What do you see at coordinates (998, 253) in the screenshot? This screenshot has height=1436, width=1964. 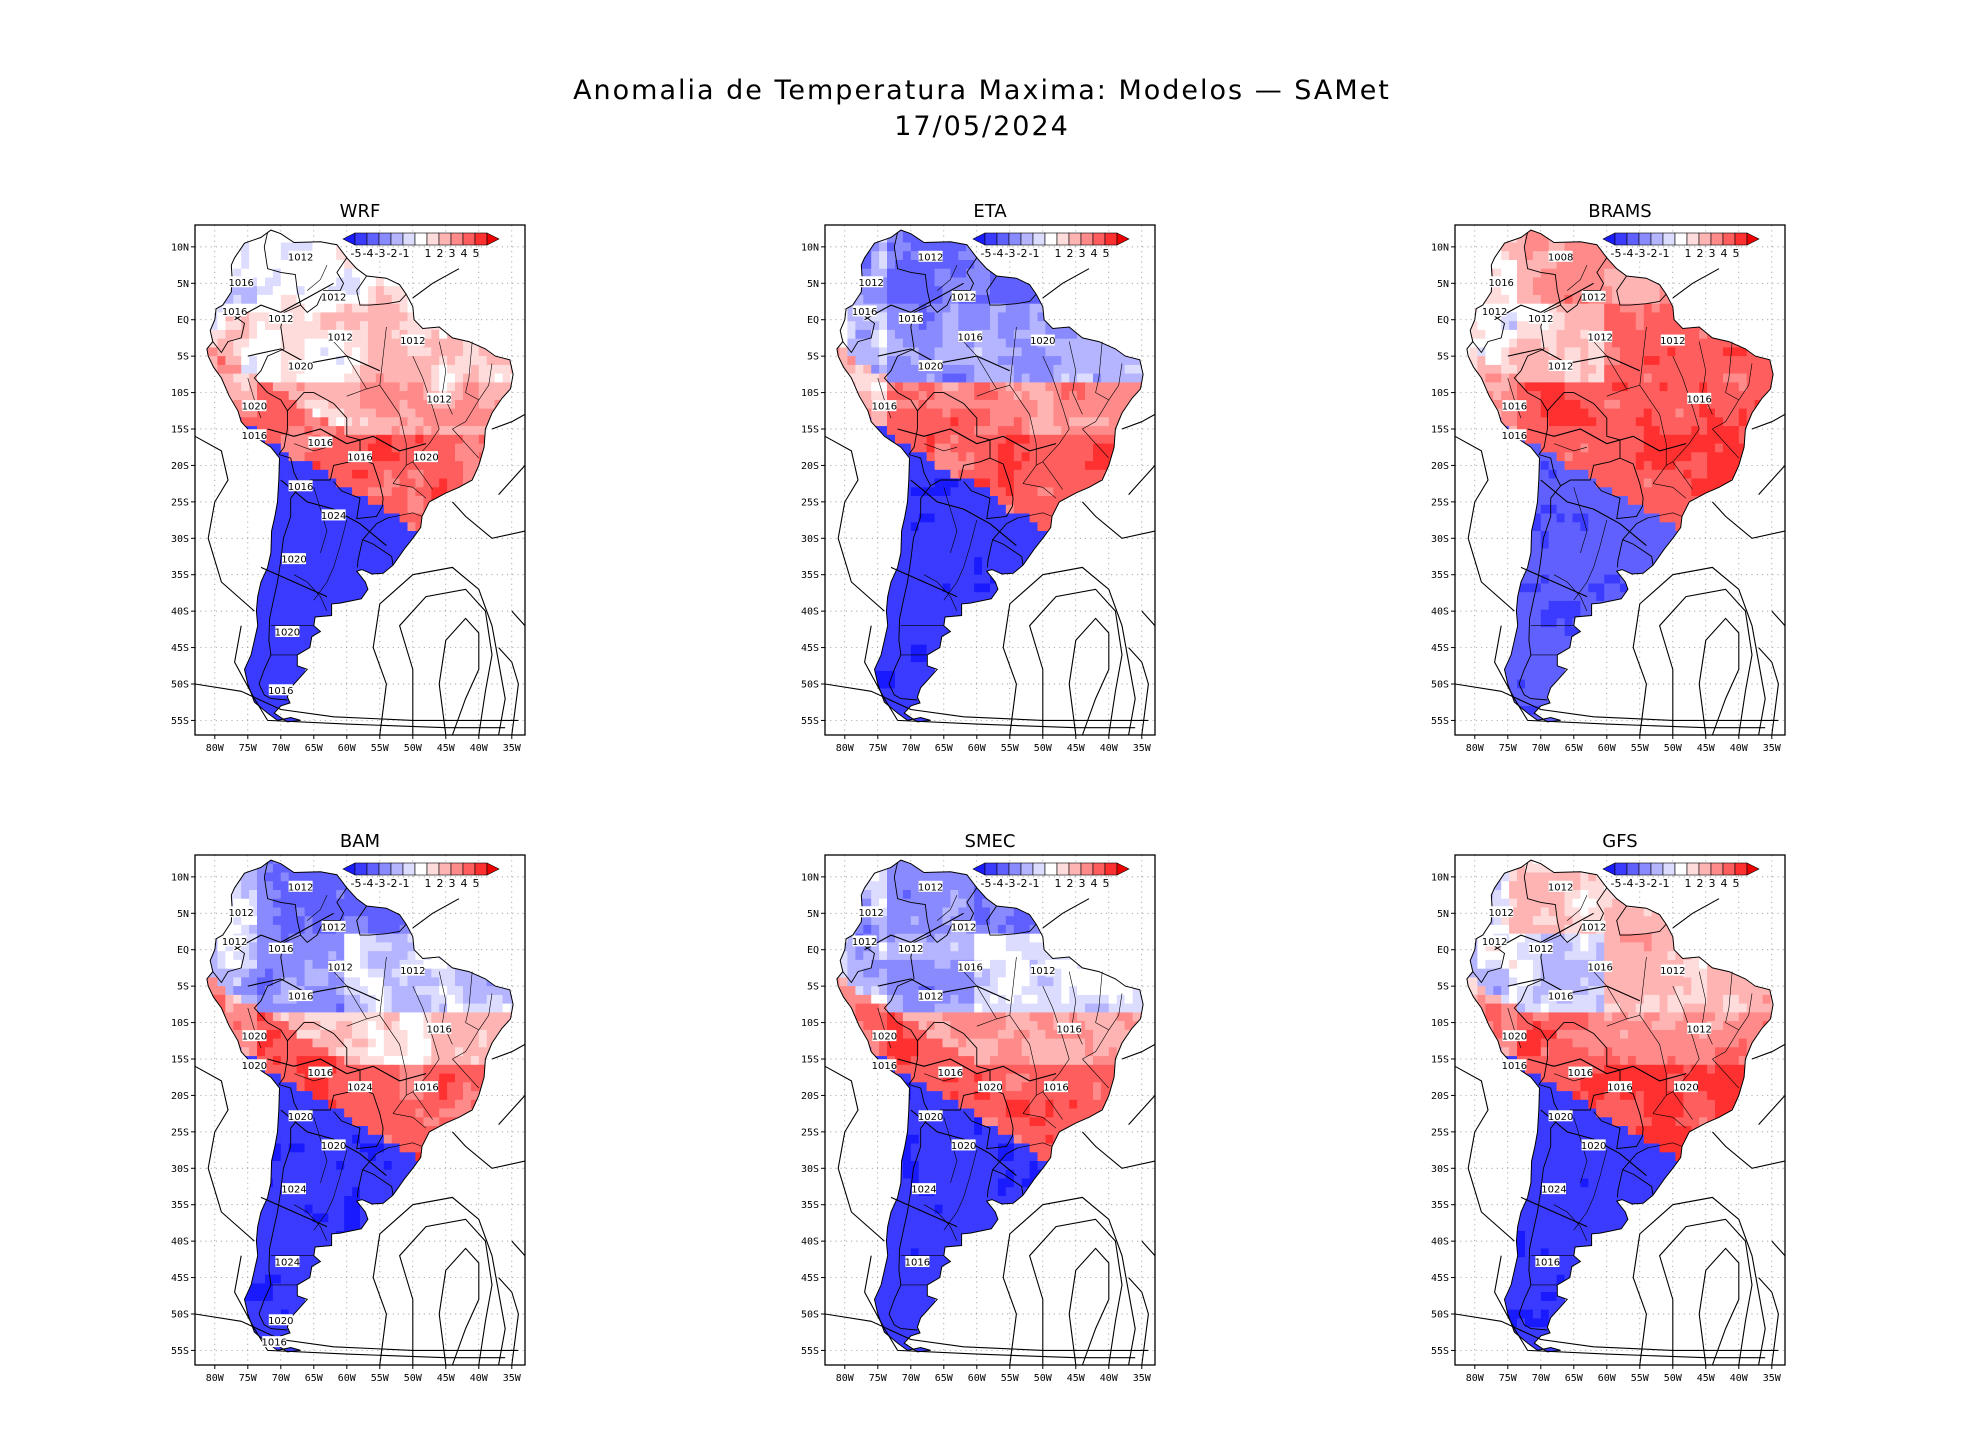 I see `colorbar-label: -4` at bounding box center [998, 253].